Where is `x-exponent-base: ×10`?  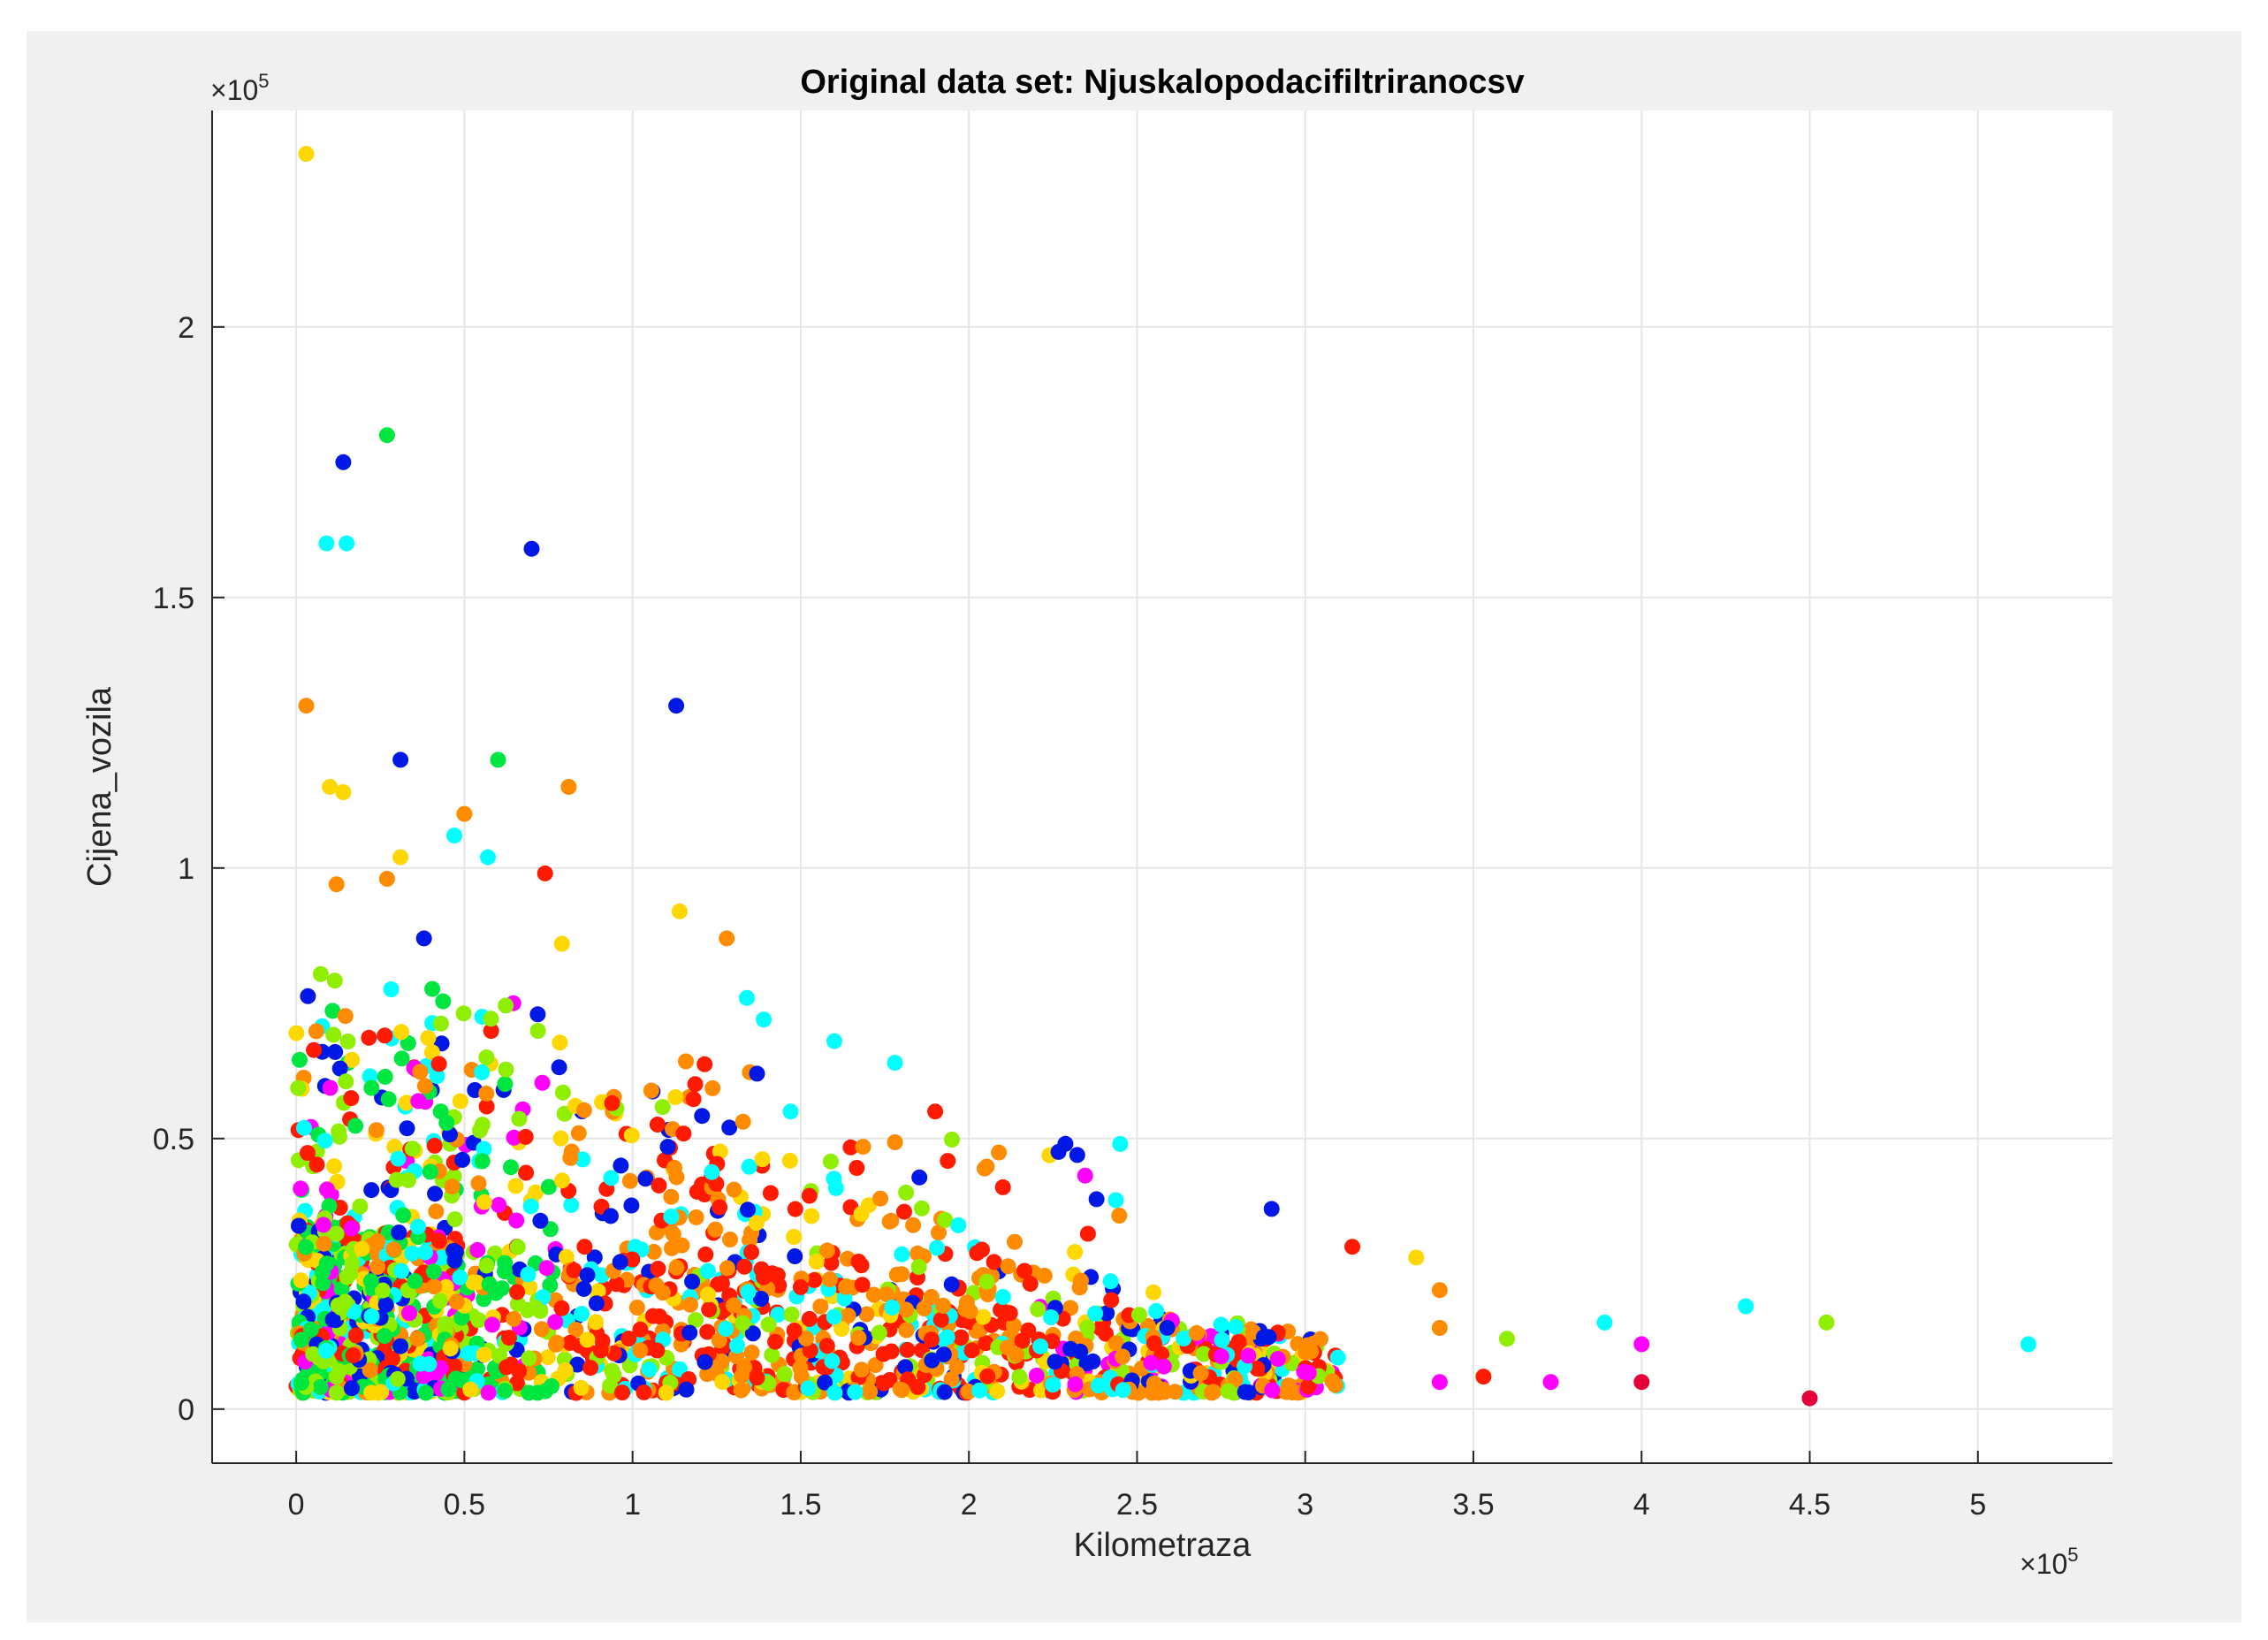
x-exponent-base: ×10 is located at coordinates (2044, 1564).